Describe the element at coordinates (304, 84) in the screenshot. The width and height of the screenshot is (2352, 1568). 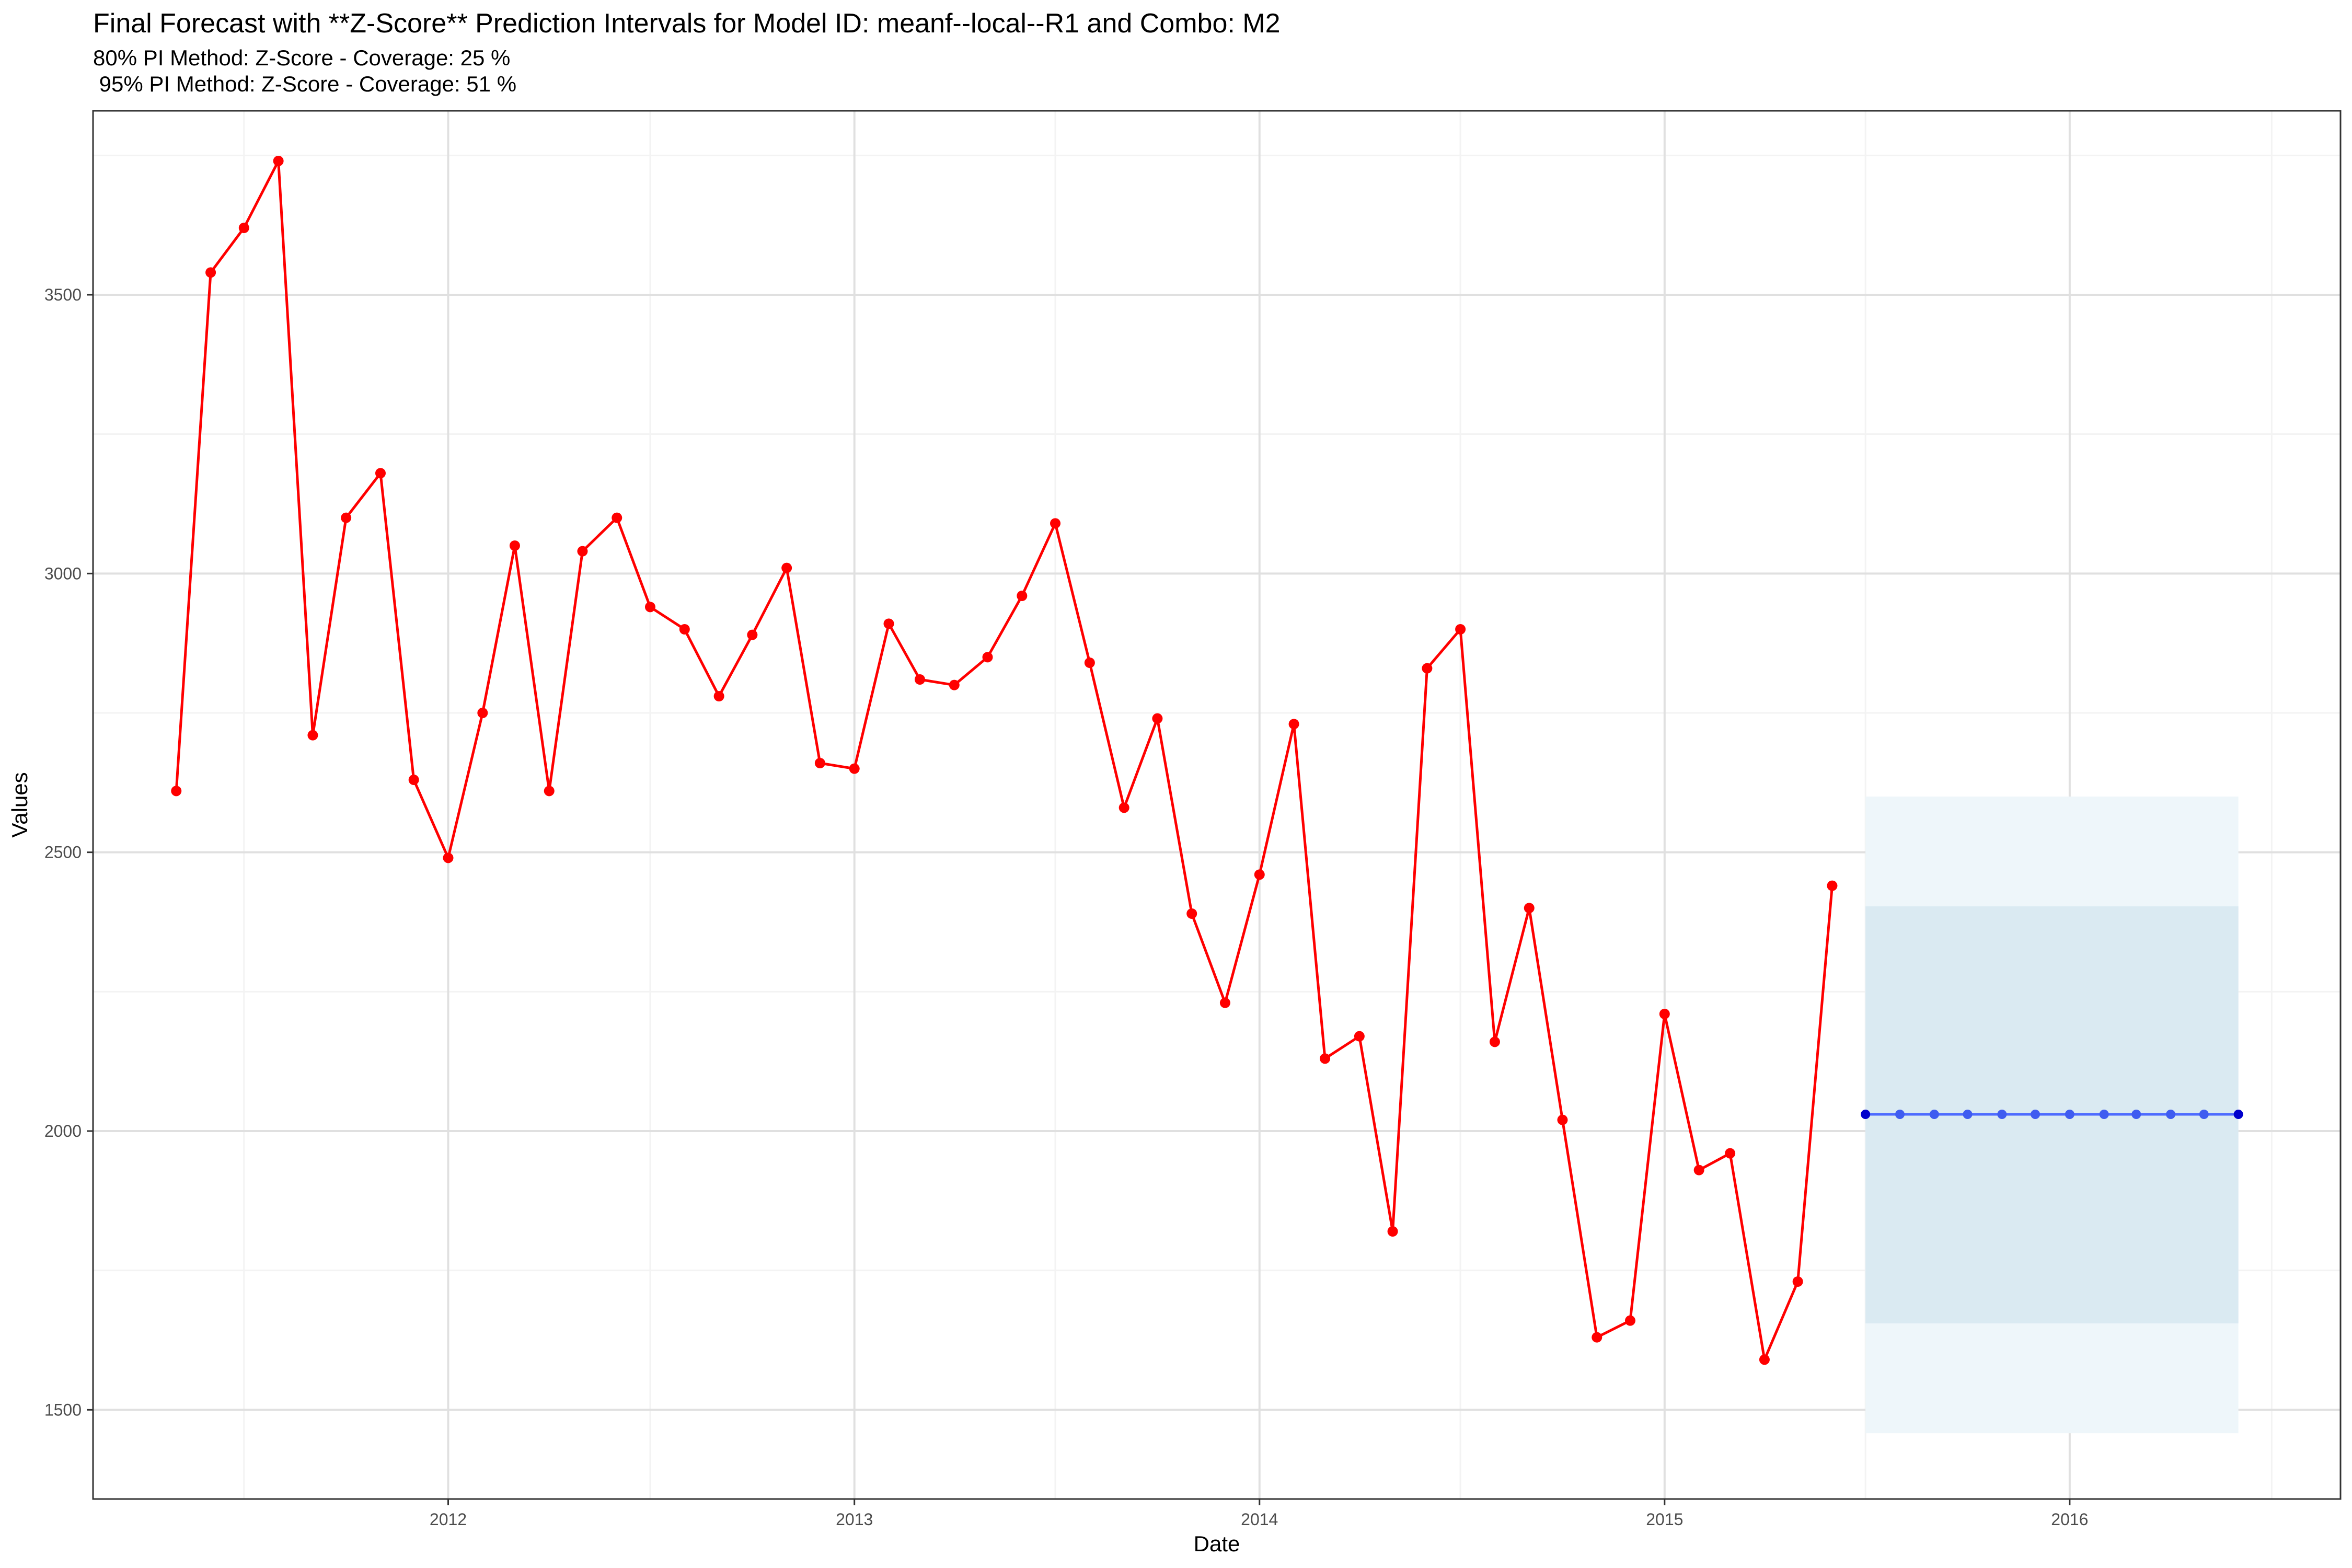
I see `chart-subtitle-line2: 95% PI Method: Z-Score - Coverage: 51 %` at that location.